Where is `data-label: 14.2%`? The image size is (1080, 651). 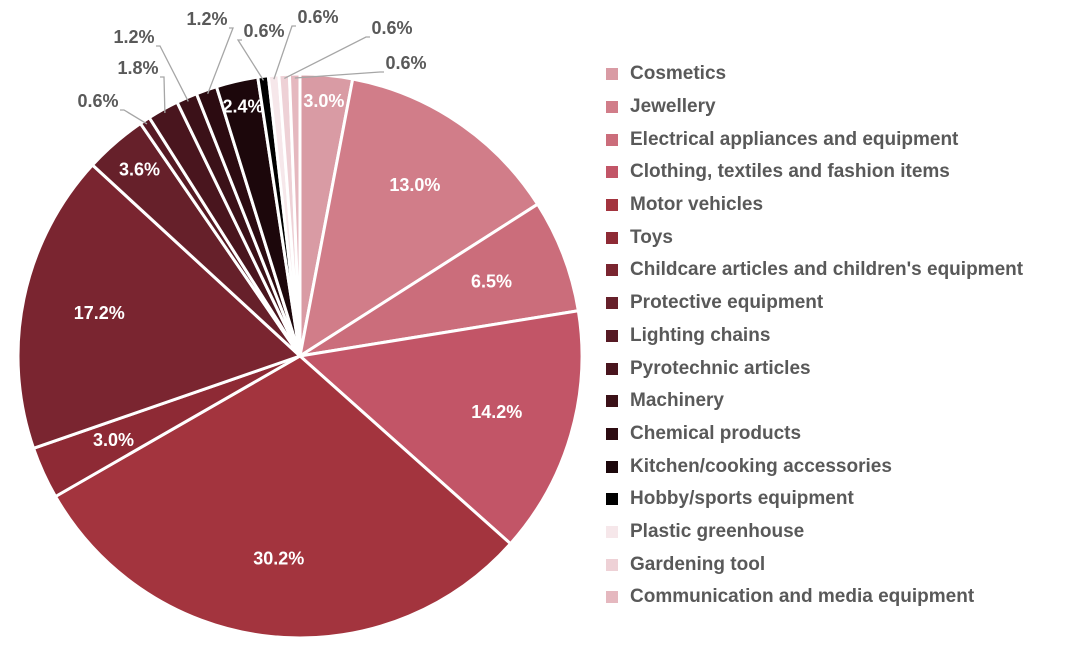
data-label: 14.2% is located at coordinates (496, 412).